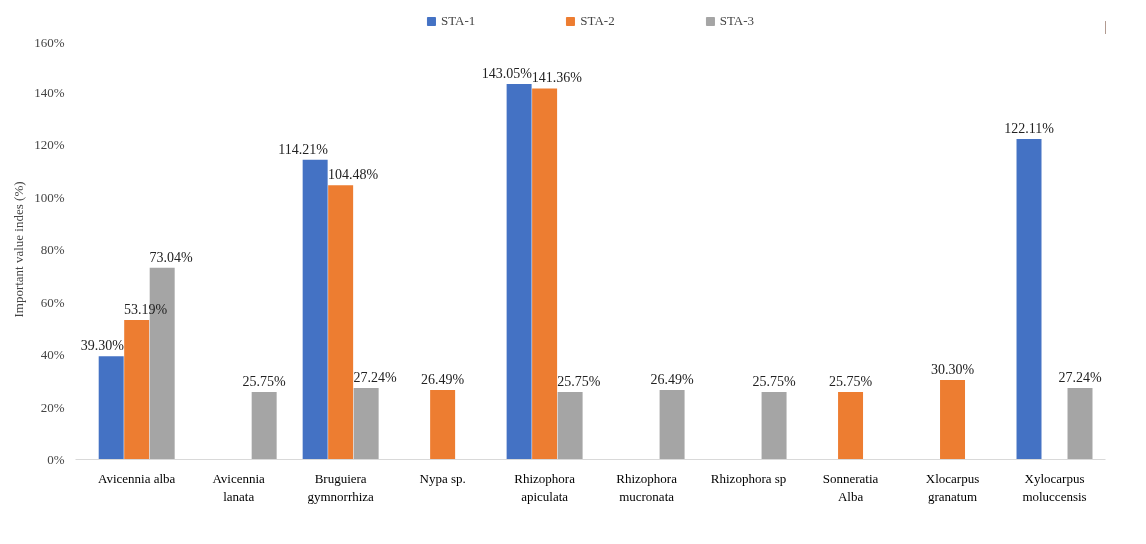  Describe the element at coordinates (102, 346) in the screenshot. I see `data-label: 39.30%` at that location.